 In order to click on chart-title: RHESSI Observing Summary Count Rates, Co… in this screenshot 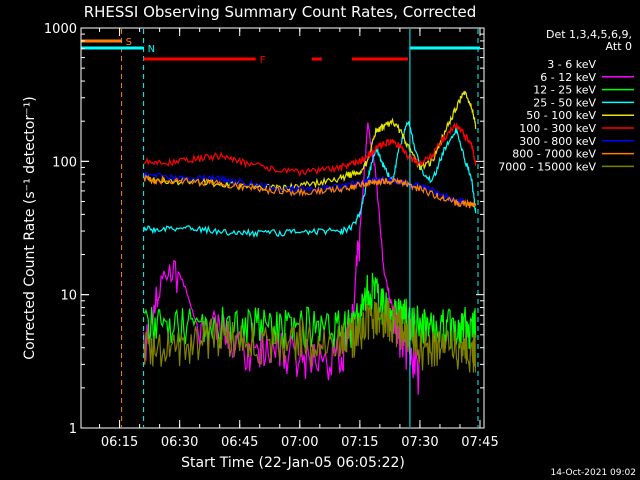, I will do `click(280, 12)`.